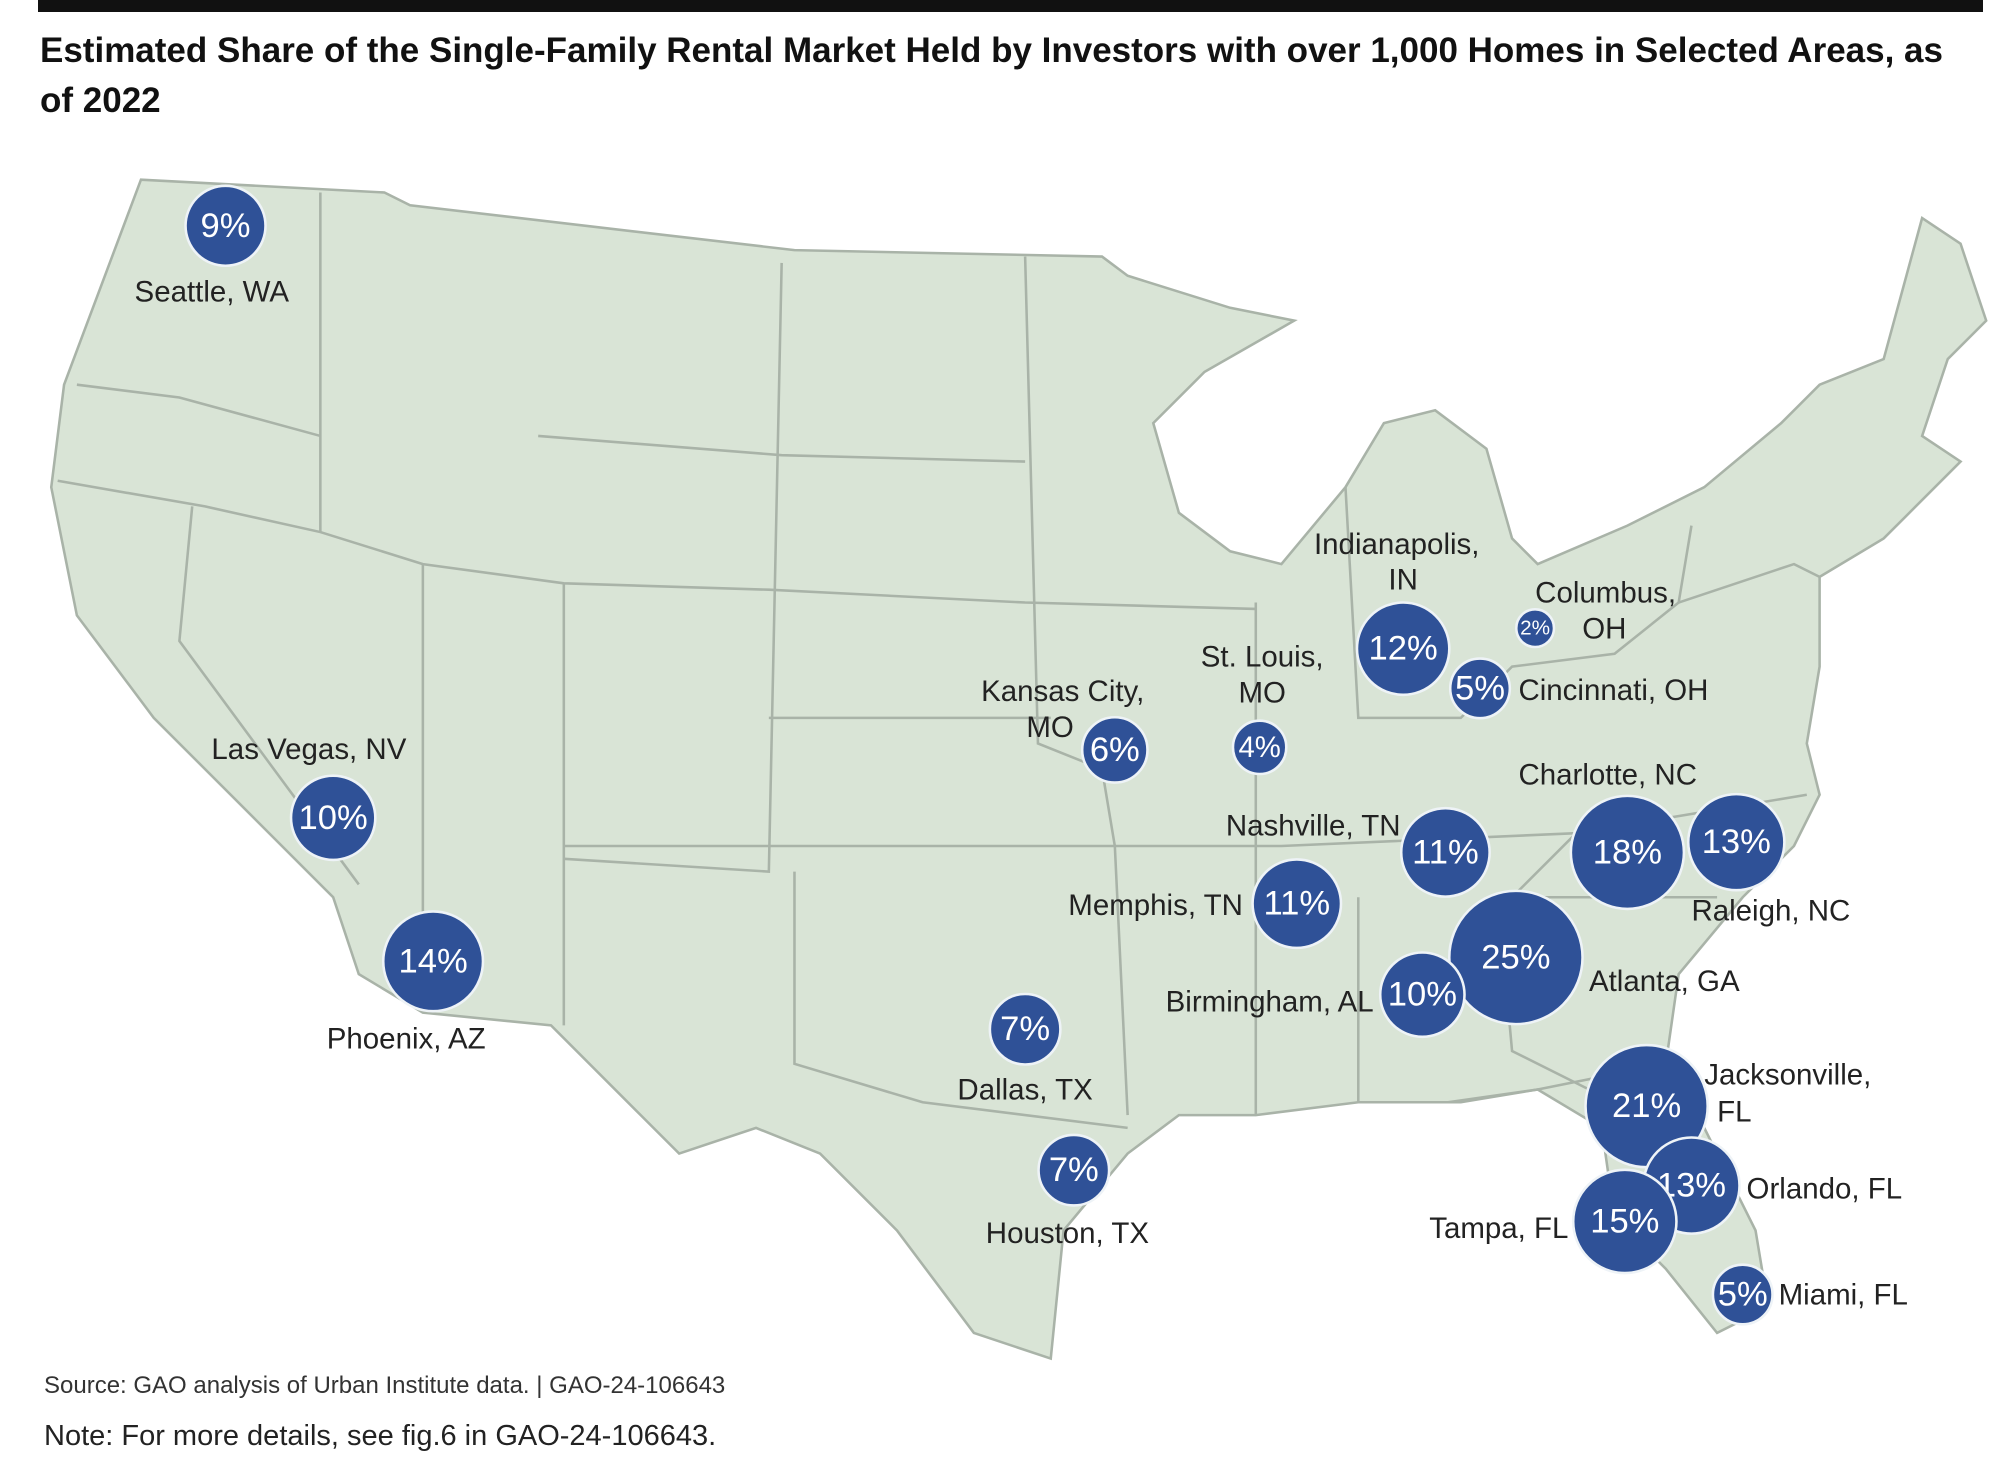 The height and width of the screenshot is (1478, 1999). I want to click on city-label-atlanta-ga: Atlanta, GA, so click(1664, 981).